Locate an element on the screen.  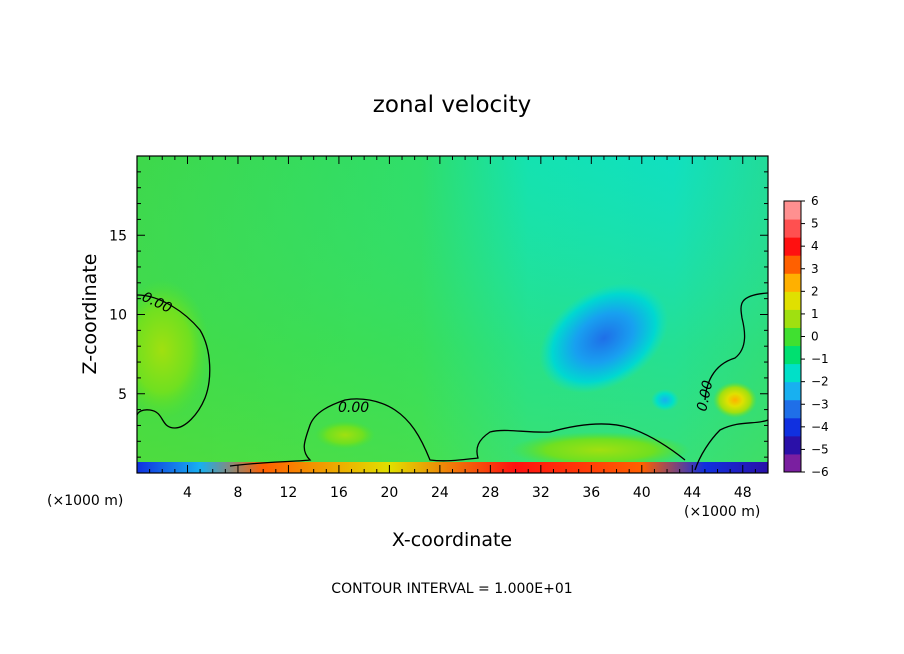
x-tick-label: 8 is located at coordinates (237, 493).